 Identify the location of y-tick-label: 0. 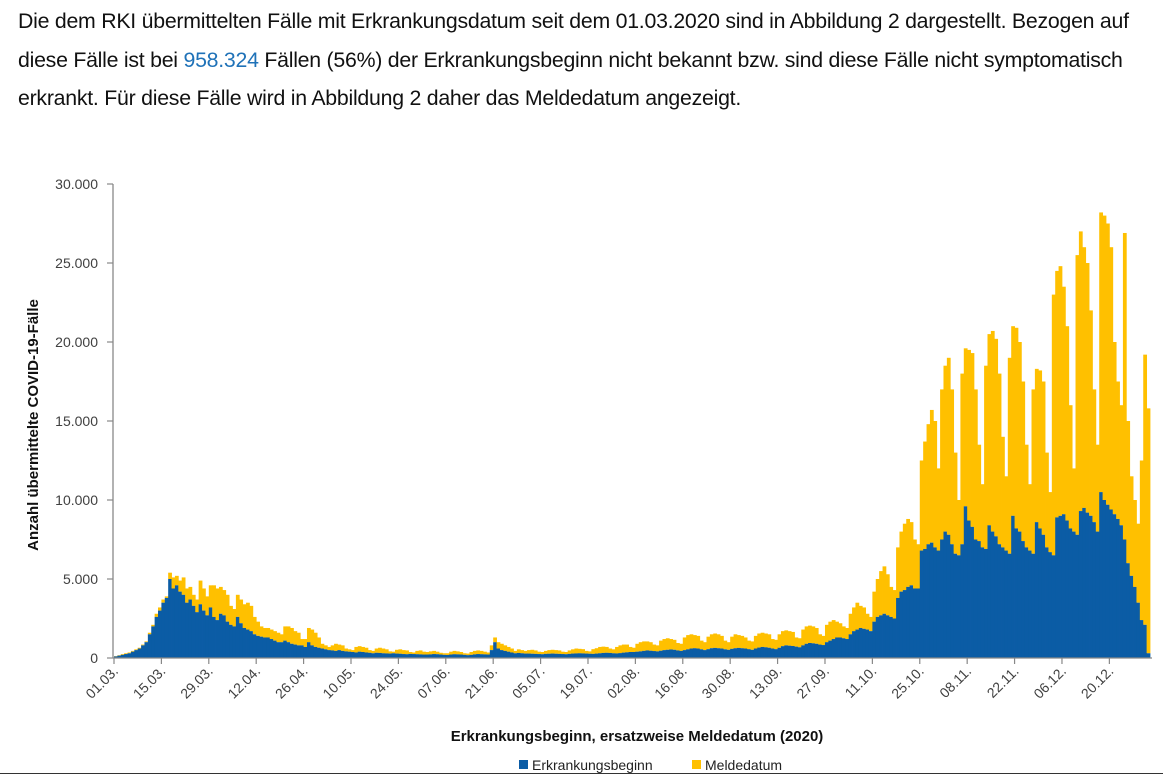
(94, 658).